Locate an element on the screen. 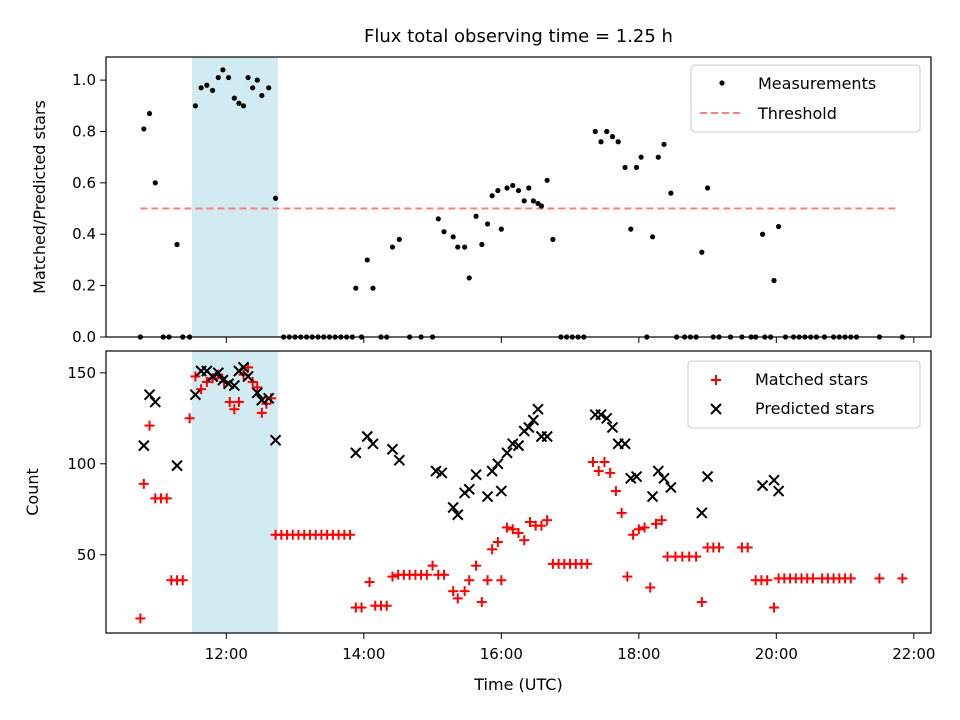  legend-label-measurements: Measurements is located at coordinates (817, 83).